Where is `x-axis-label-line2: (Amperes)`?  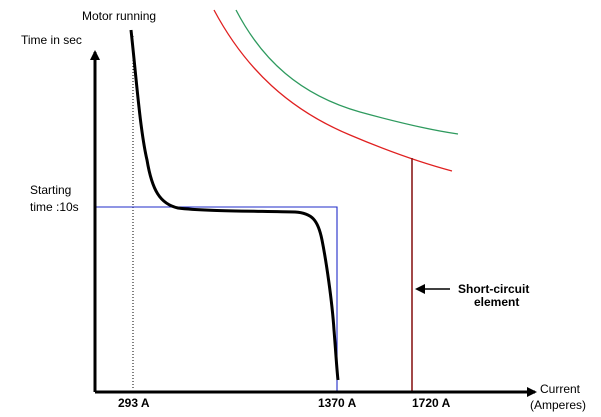
x-axis-label-line2: (Amperes) is located at coordinates (558, 405).